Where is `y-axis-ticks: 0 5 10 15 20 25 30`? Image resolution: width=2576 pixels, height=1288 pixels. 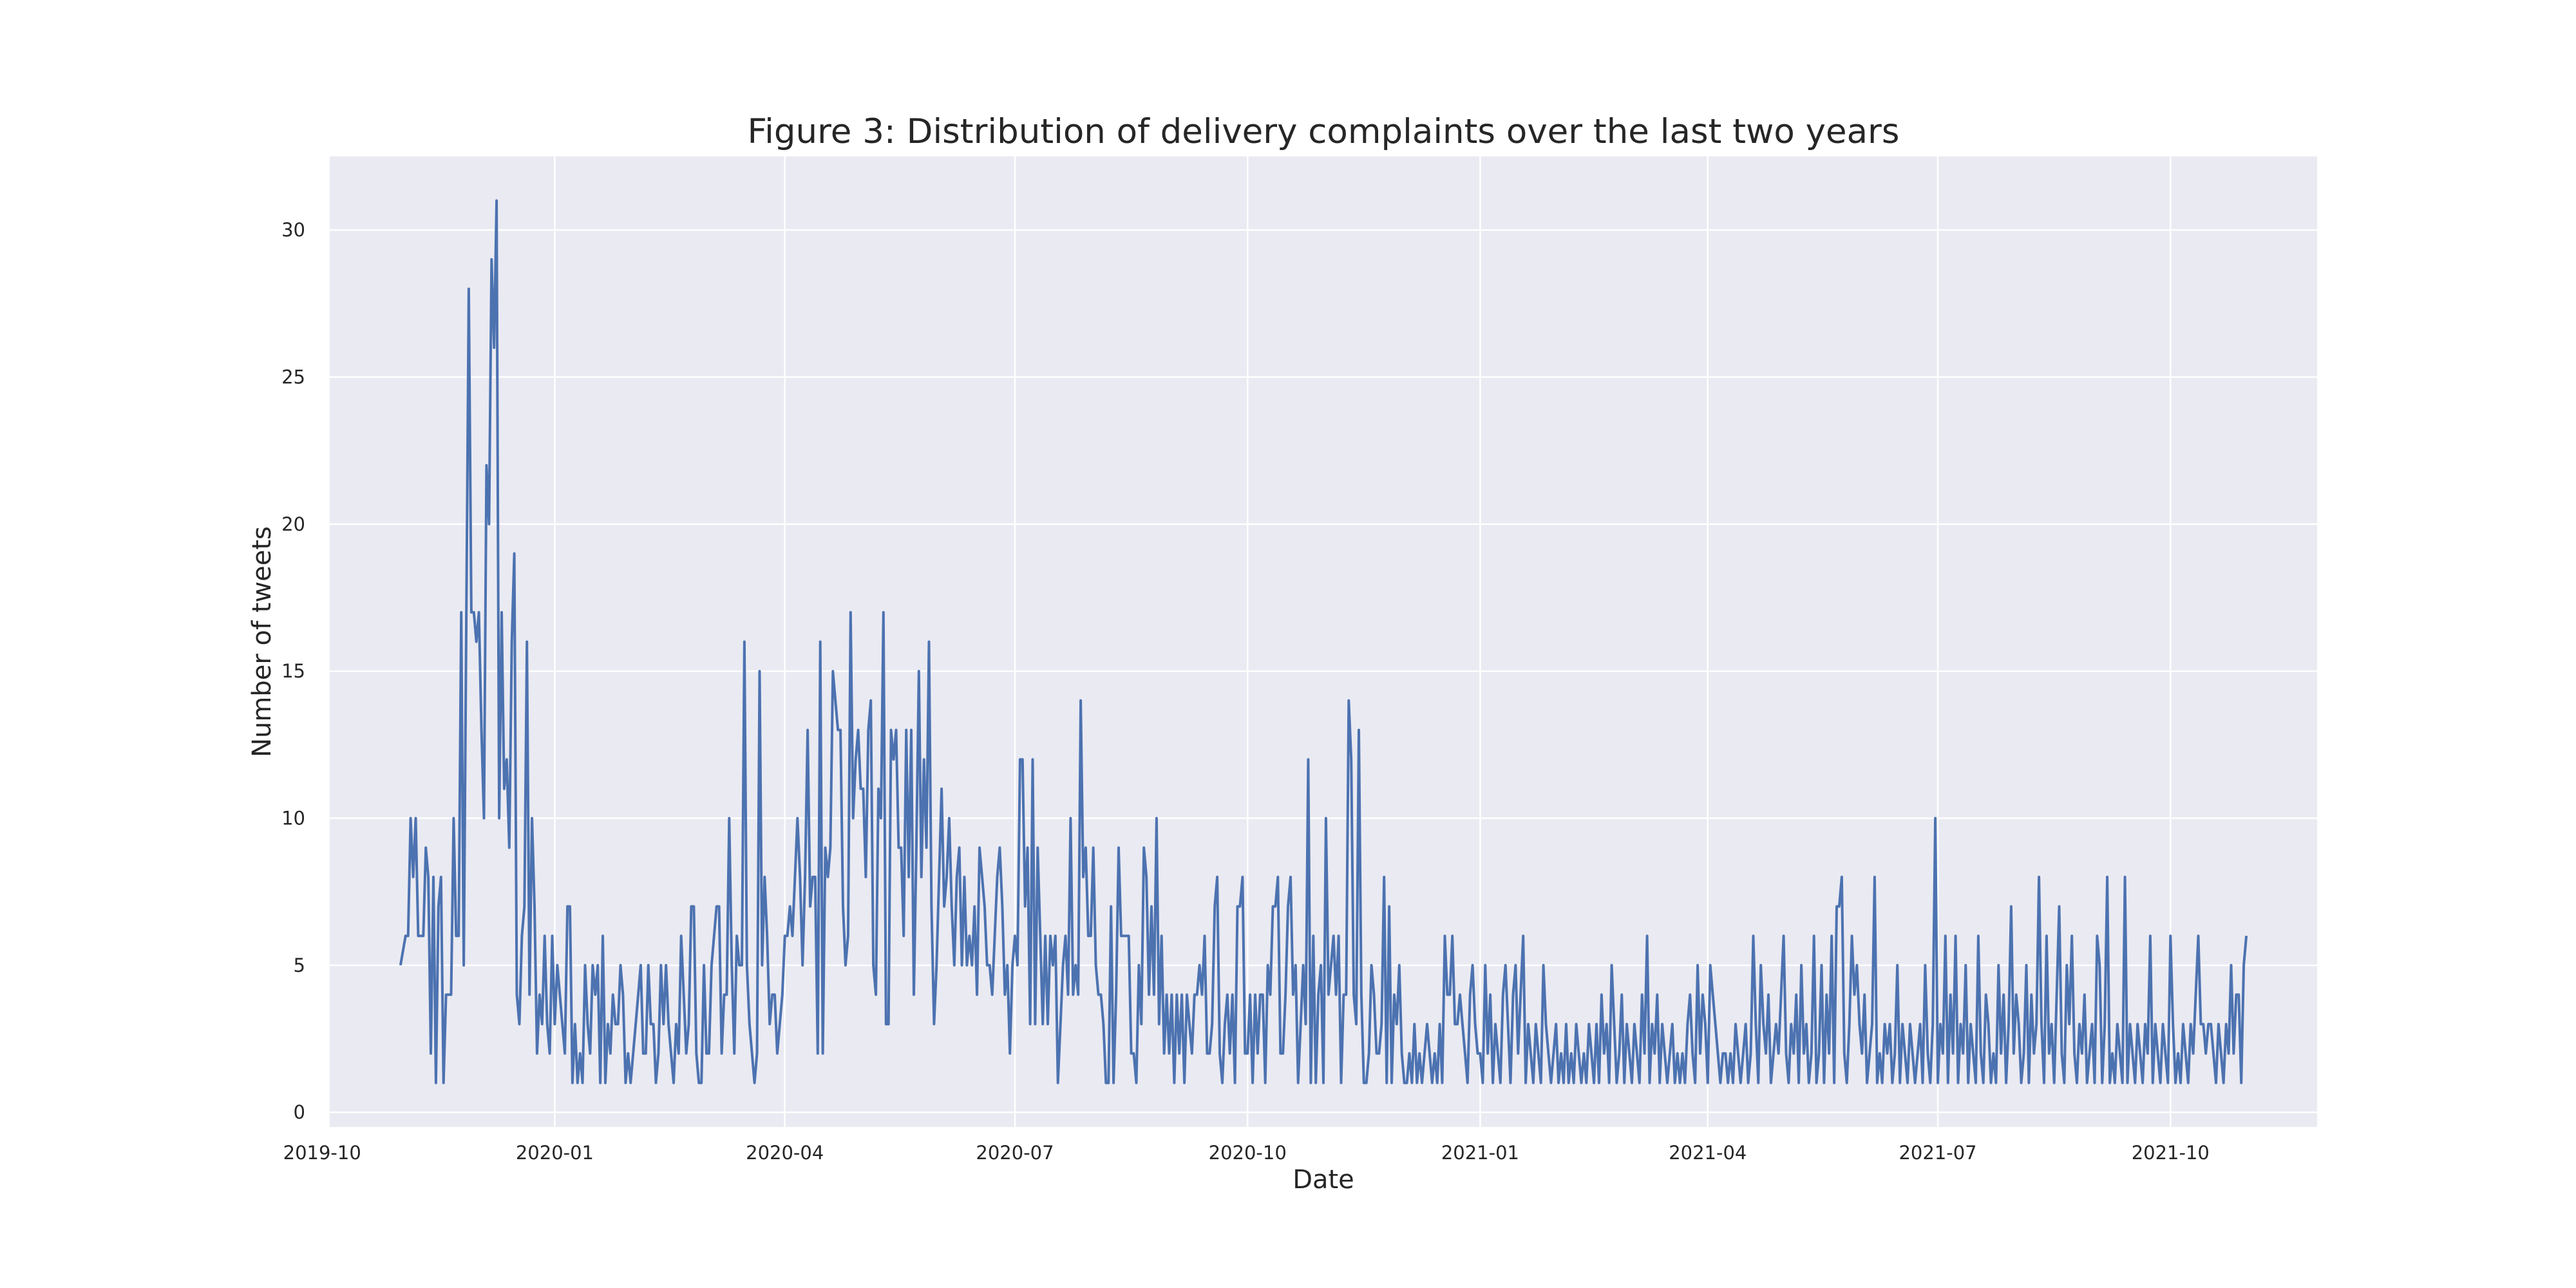
y-axis-ticks: 0 5 10 15 20 25 30 is located at coordinates (293, 671).